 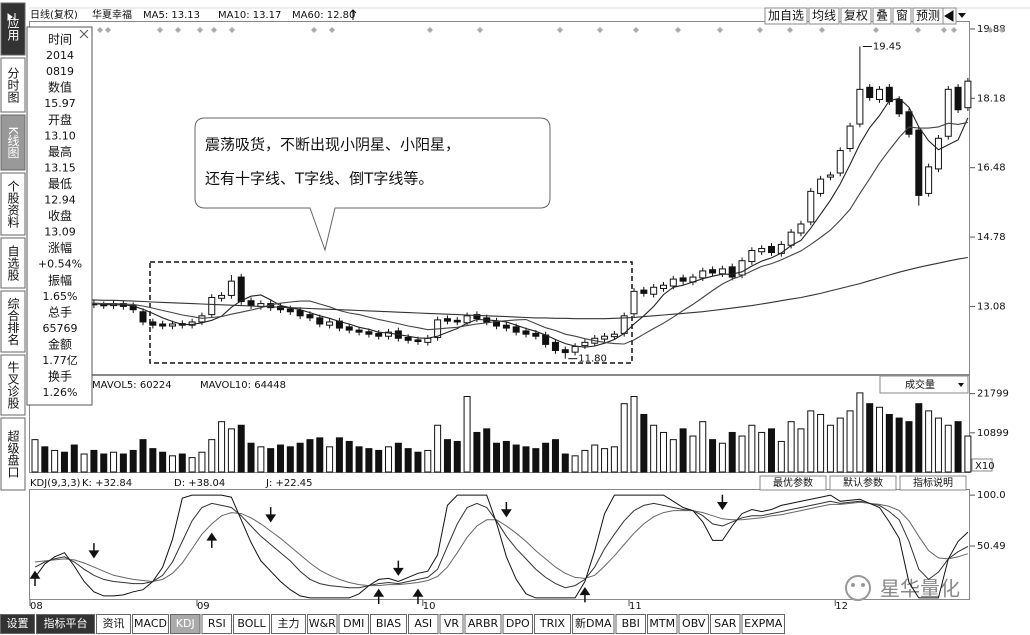 I want to click on info-value: 12.94, so click(x=60, y=200).